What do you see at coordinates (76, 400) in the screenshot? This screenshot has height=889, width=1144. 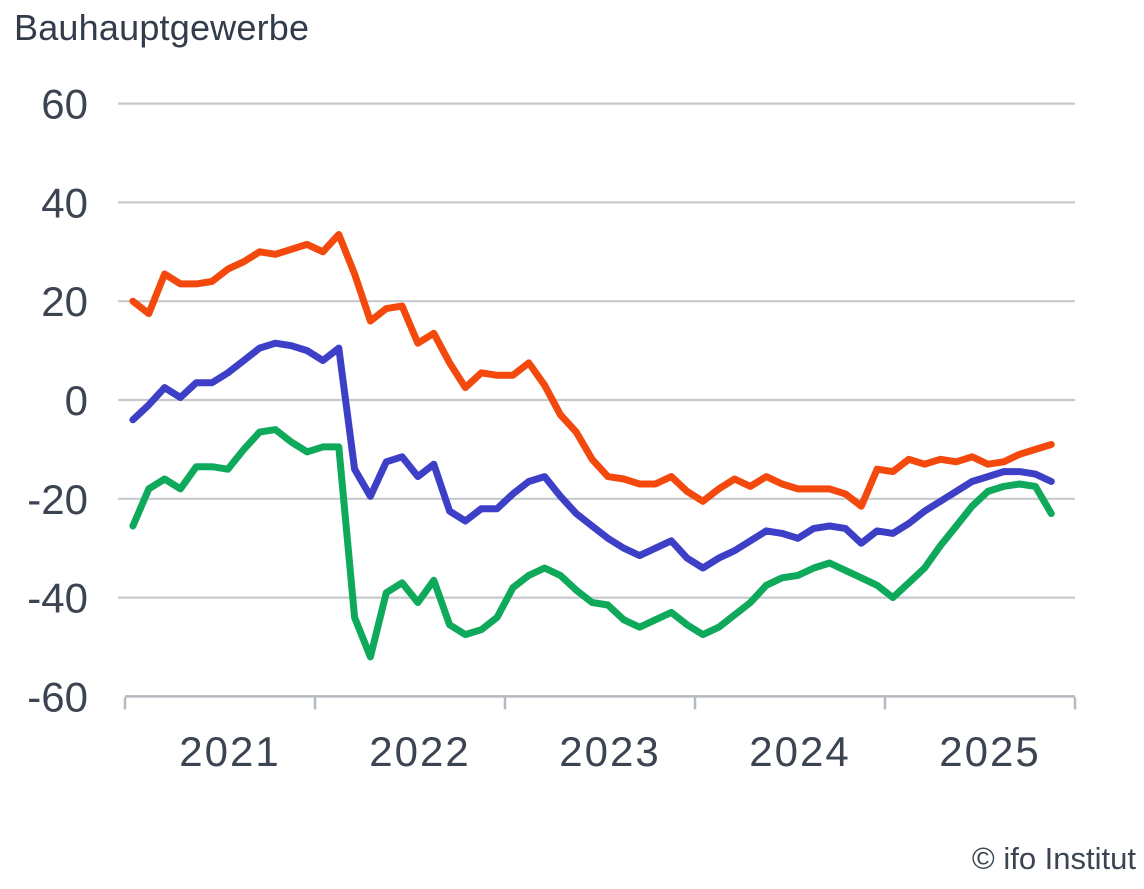 I see `y-tick-label-0: 0` at bounding box center [76, 400].